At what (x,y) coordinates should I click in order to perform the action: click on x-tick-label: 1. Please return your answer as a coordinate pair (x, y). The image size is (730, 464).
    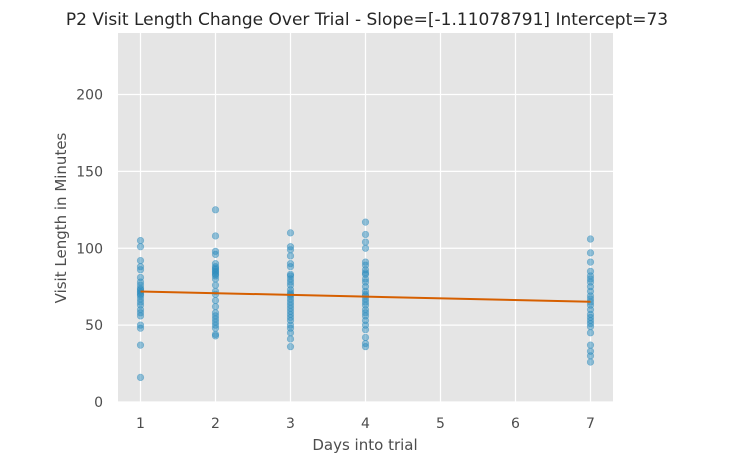
    Looking at the image, I should click on (140, 424).